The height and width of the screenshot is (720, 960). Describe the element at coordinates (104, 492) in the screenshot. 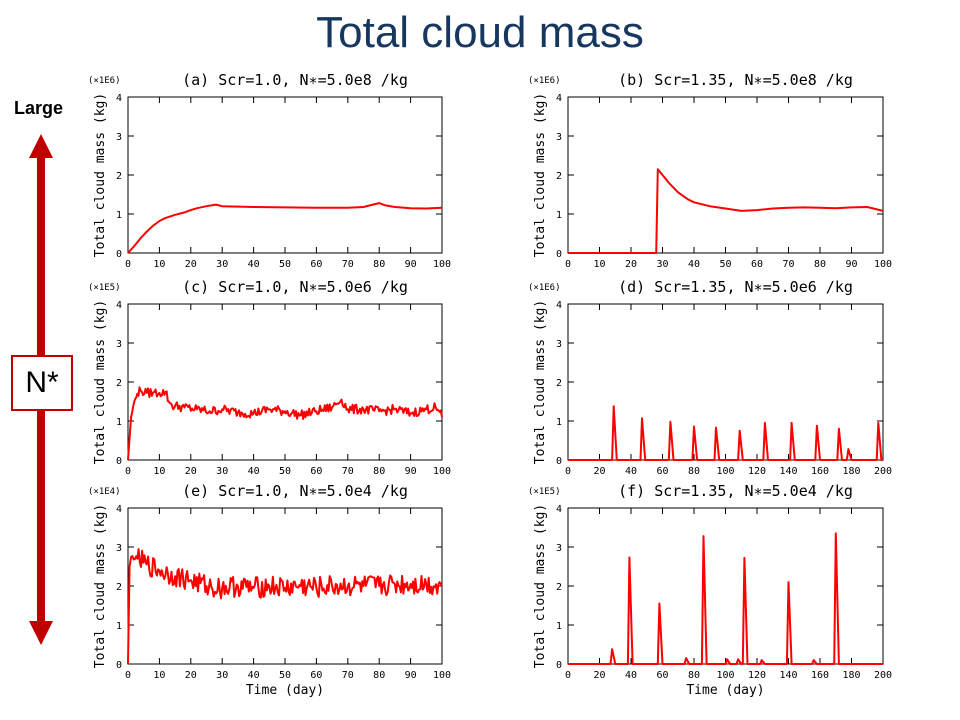

I see `y-multiplier: (×1E4)` at that location.